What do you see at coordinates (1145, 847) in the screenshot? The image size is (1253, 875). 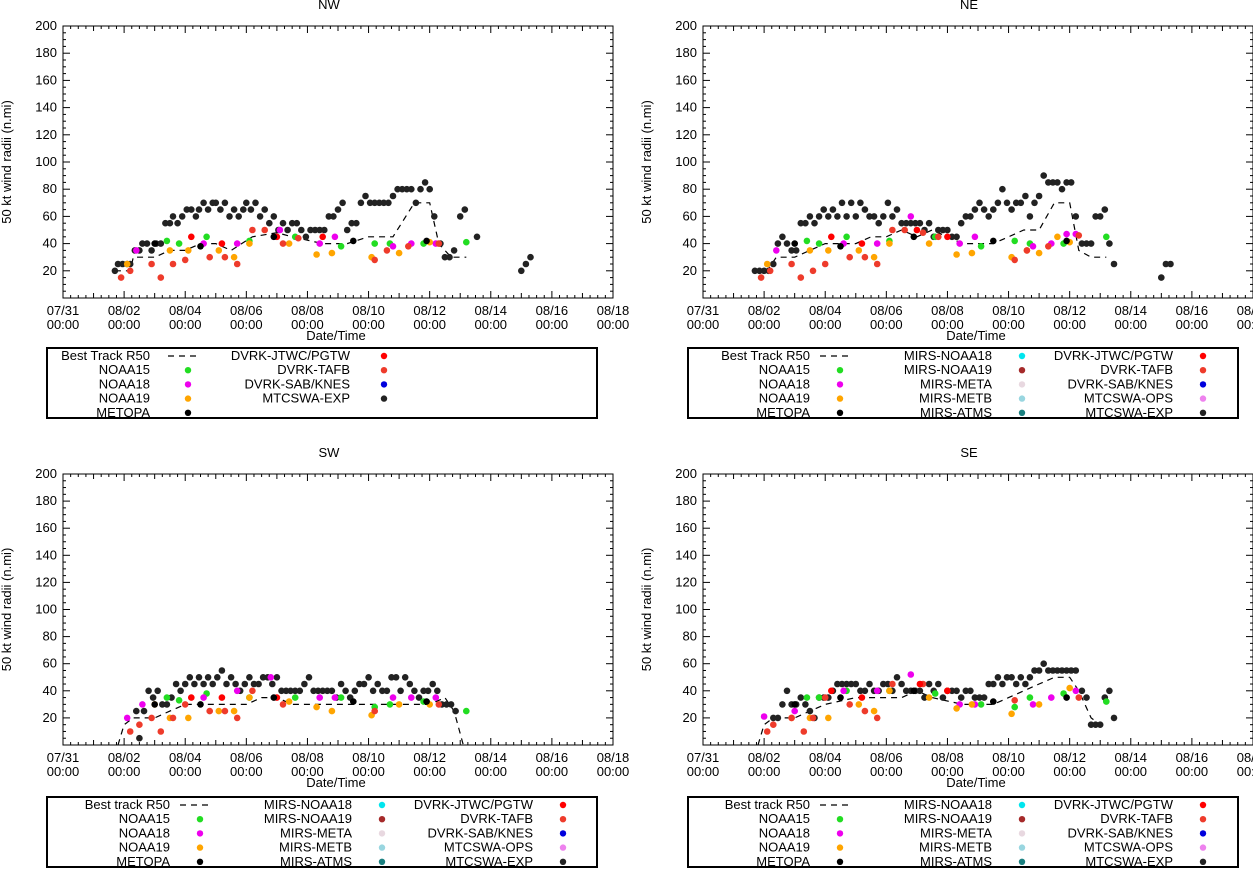 I see `legend-item: MTCSWA-OPS` at bounding box center [1145, 847].